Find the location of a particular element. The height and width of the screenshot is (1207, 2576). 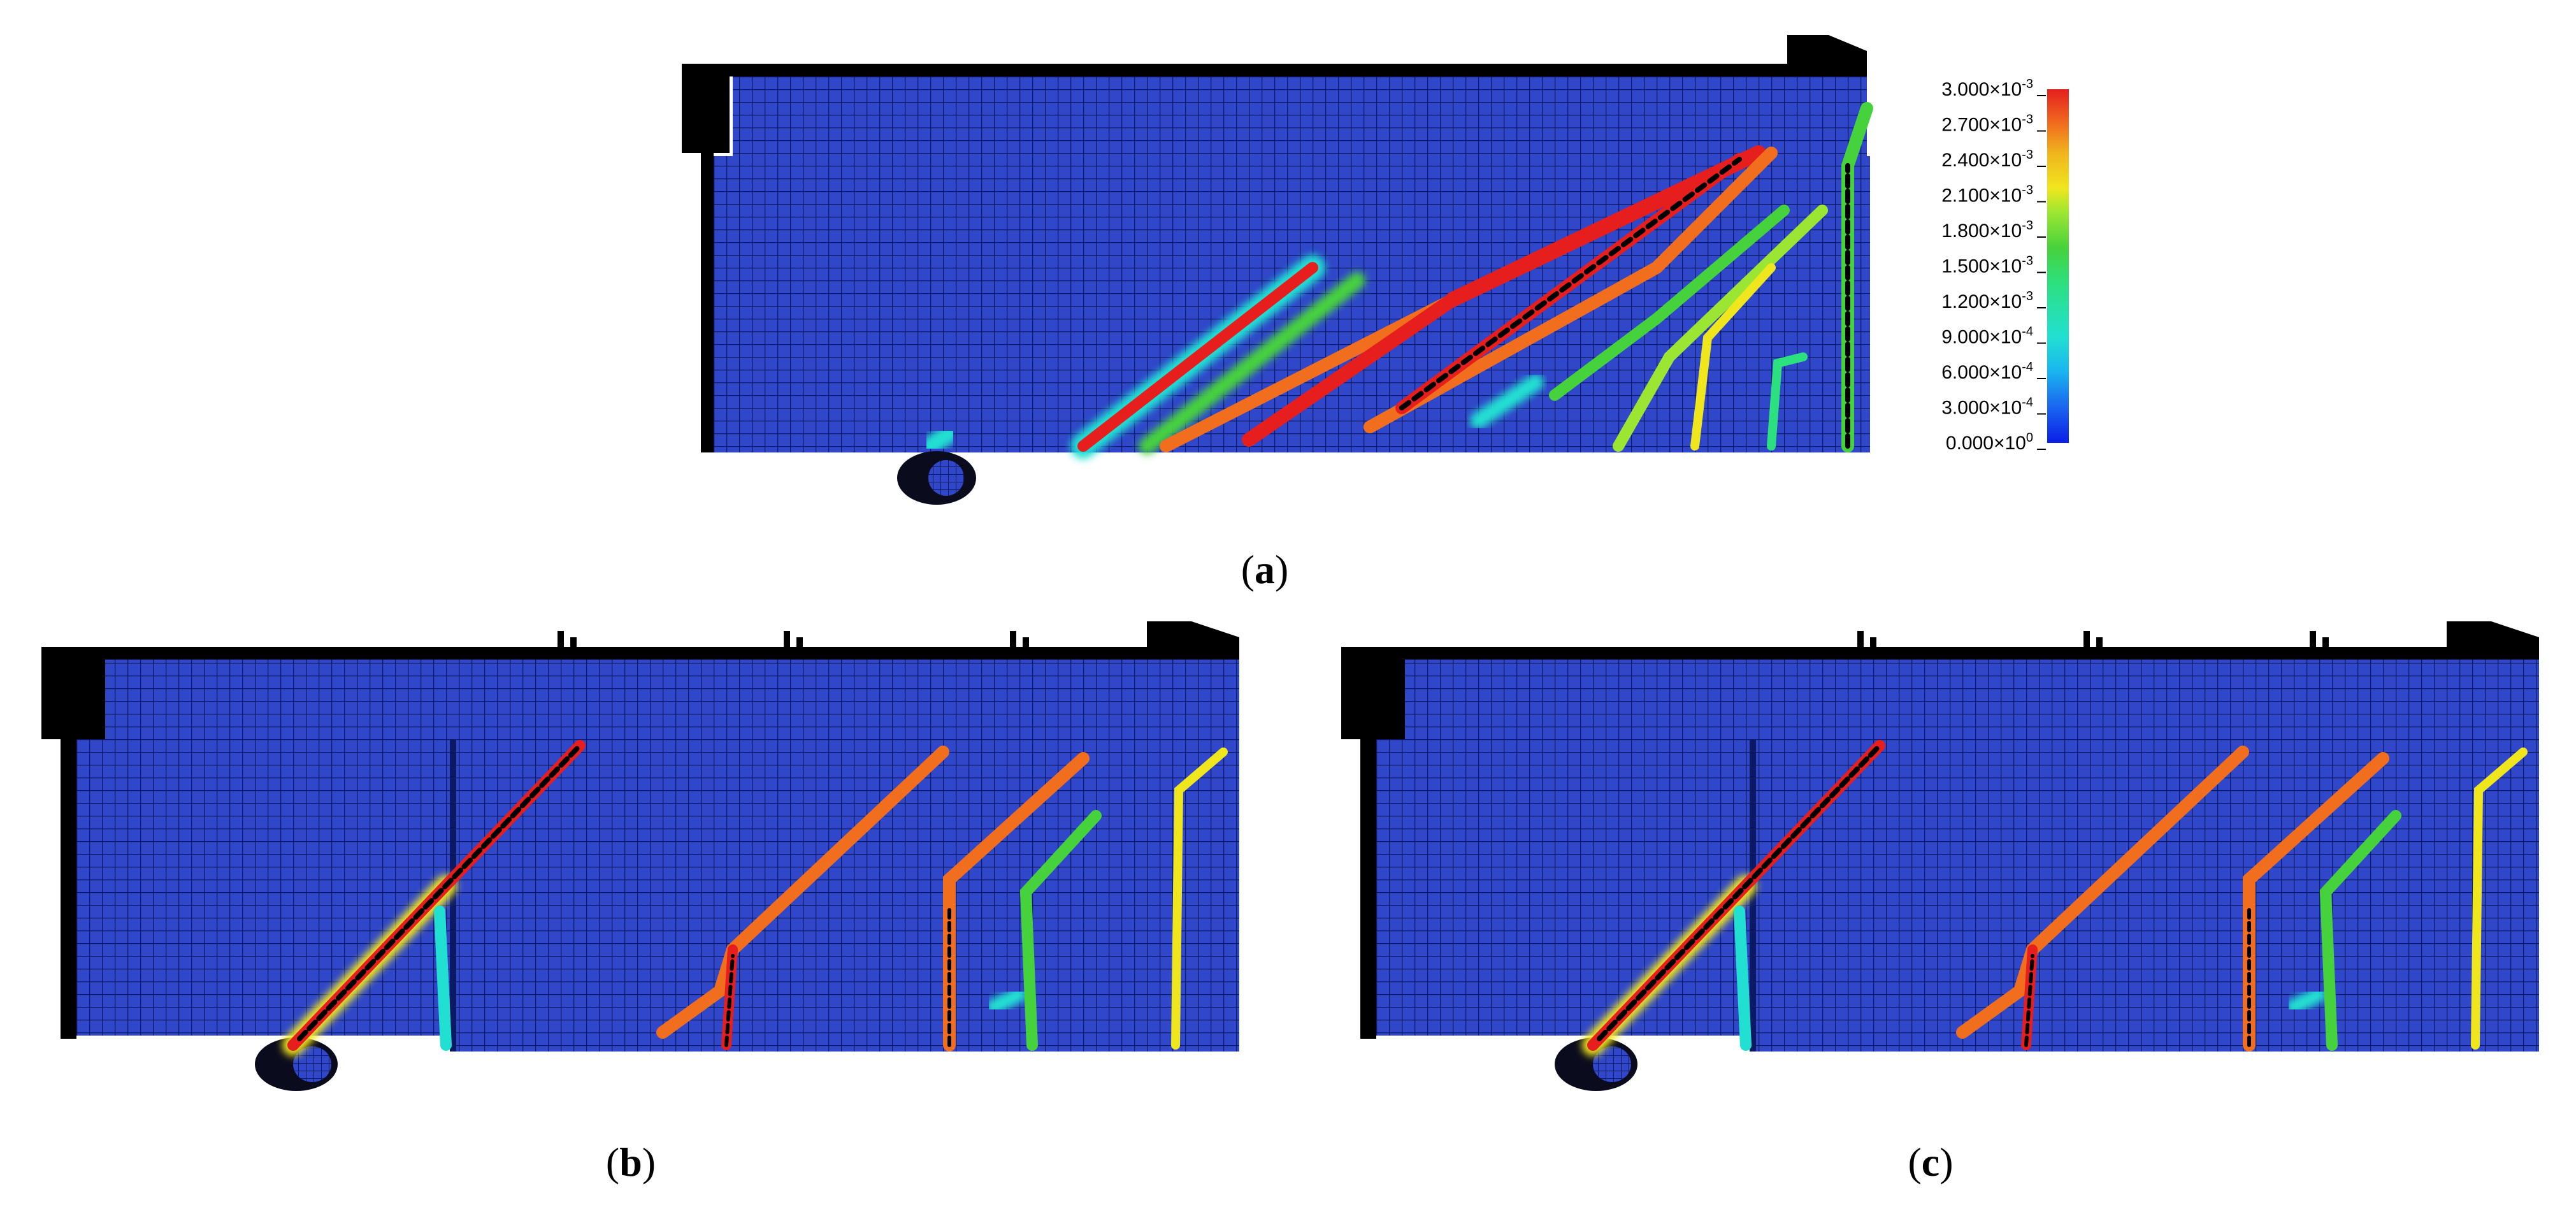

legend-tick-label: 2.100×10⁻³ is located at coordinates (1987, 195).